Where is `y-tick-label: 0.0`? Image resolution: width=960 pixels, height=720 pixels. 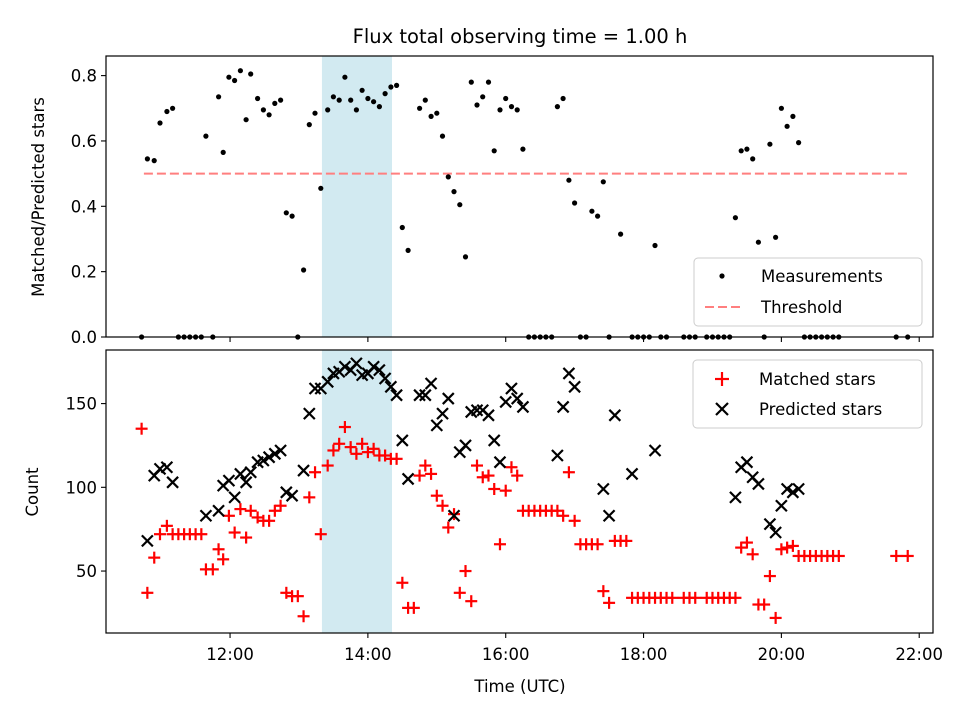 y-tick-label: 0.0 is located at coordinates (84, 337).